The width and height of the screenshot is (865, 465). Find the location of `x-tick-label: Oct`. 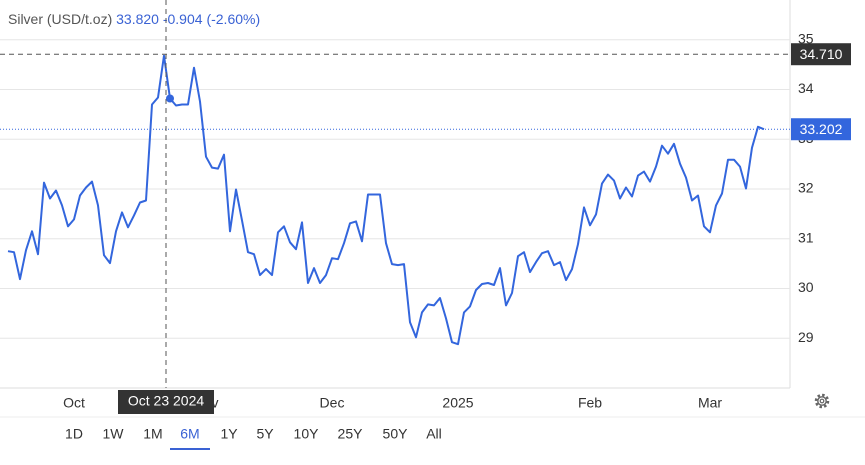

x-tick-label: Oct is located at coordinates (74, 403).